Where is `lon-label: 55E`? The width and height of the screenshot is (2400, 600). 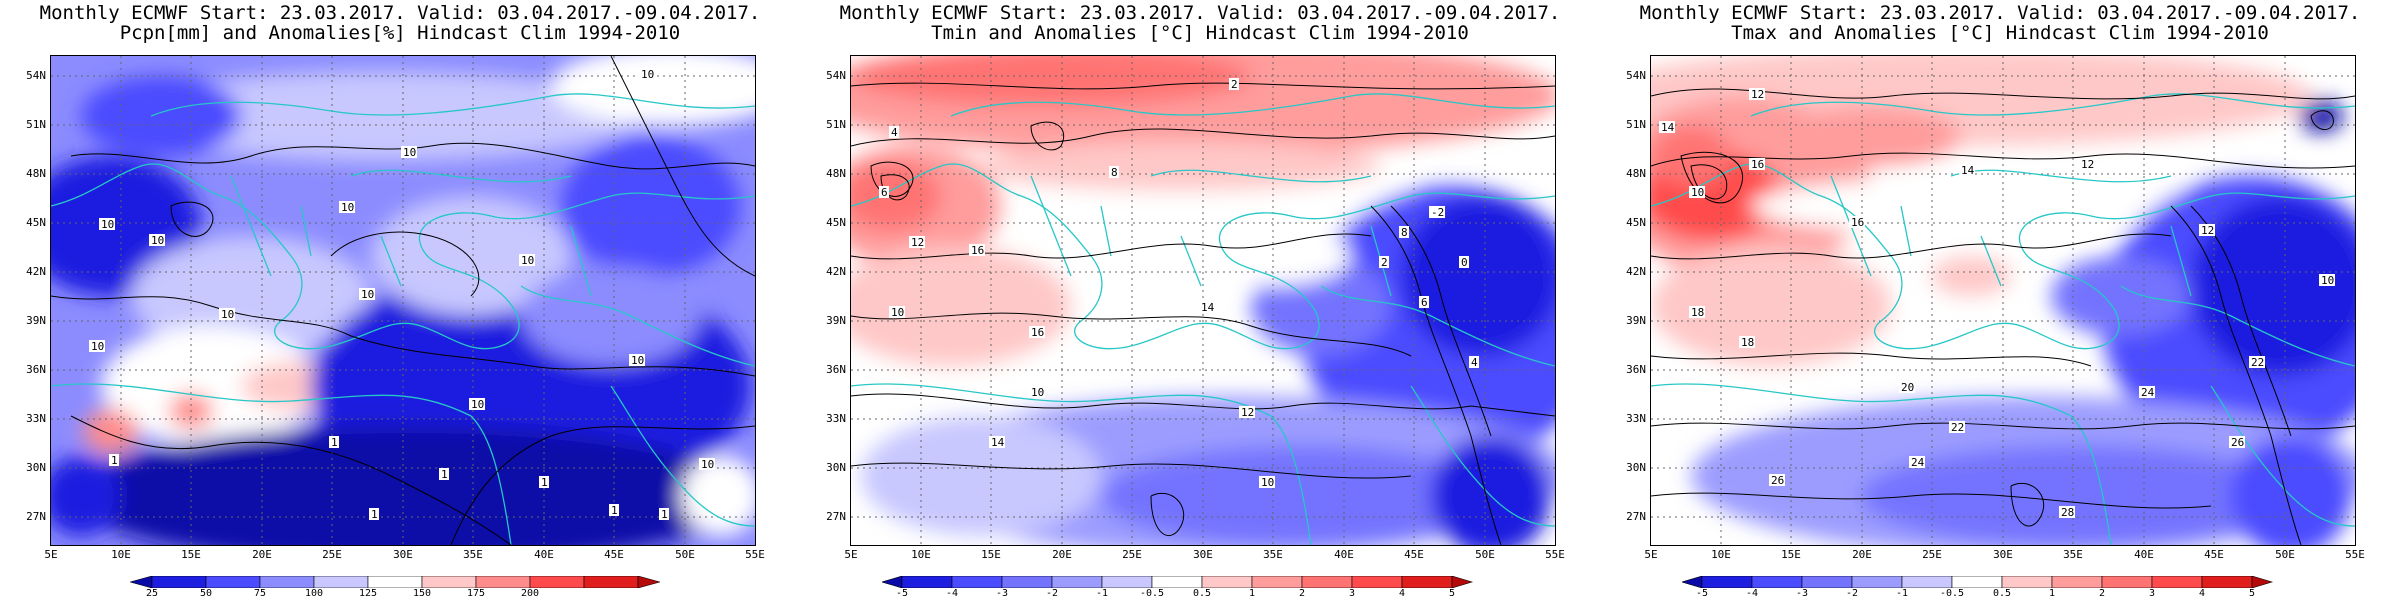 lon-label: 55E is located at coordinates (755, 554).